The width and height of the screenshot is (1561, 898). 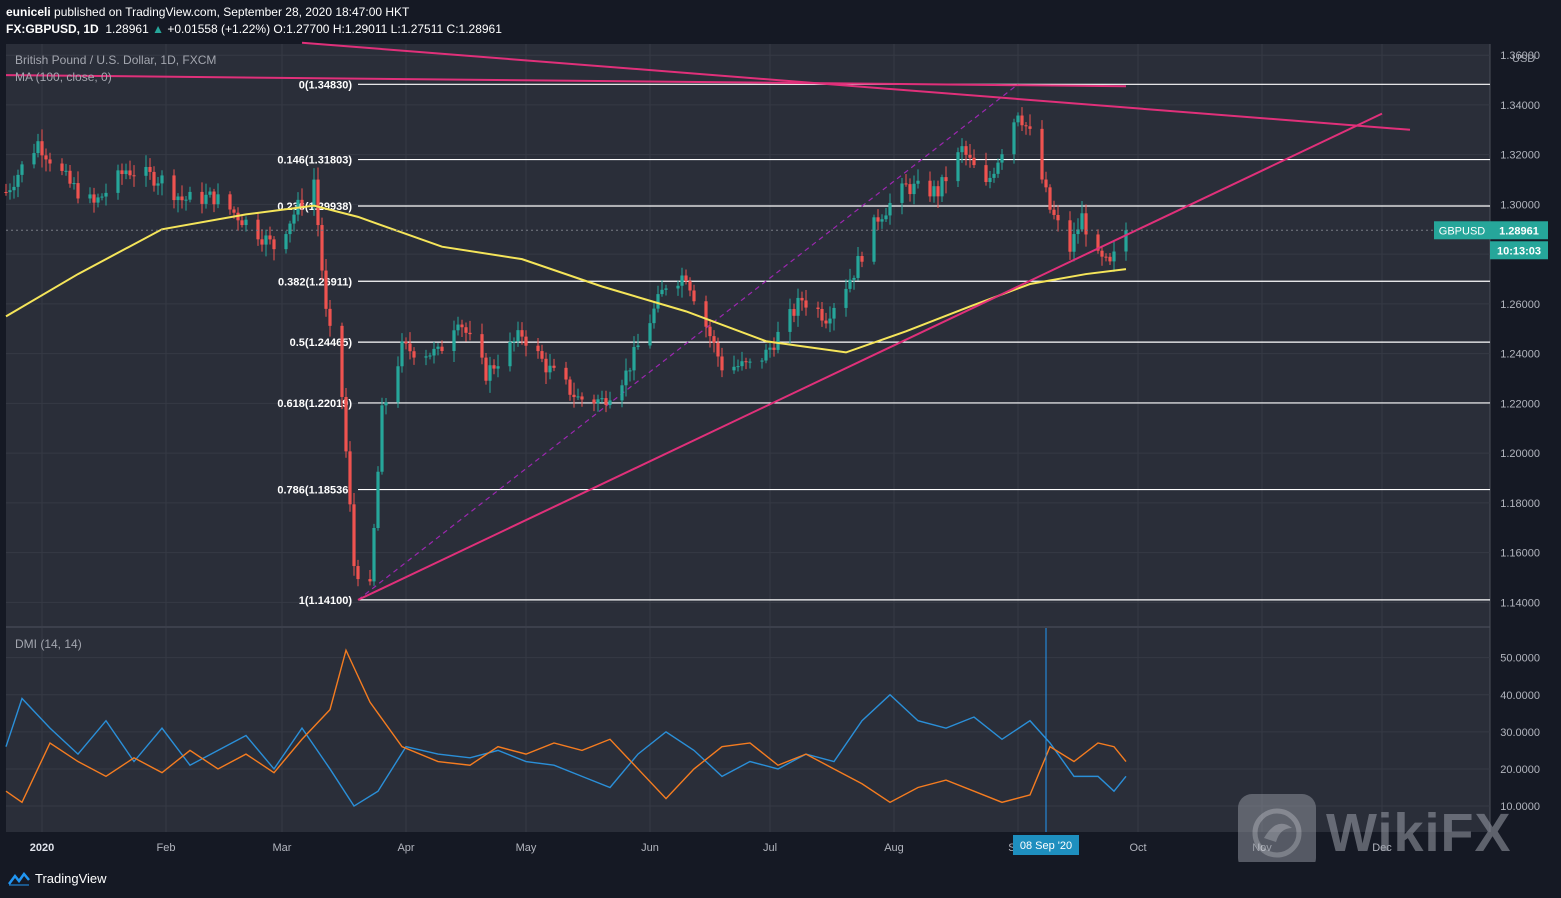 I want to click on trendline, so click(x=856, y=86).